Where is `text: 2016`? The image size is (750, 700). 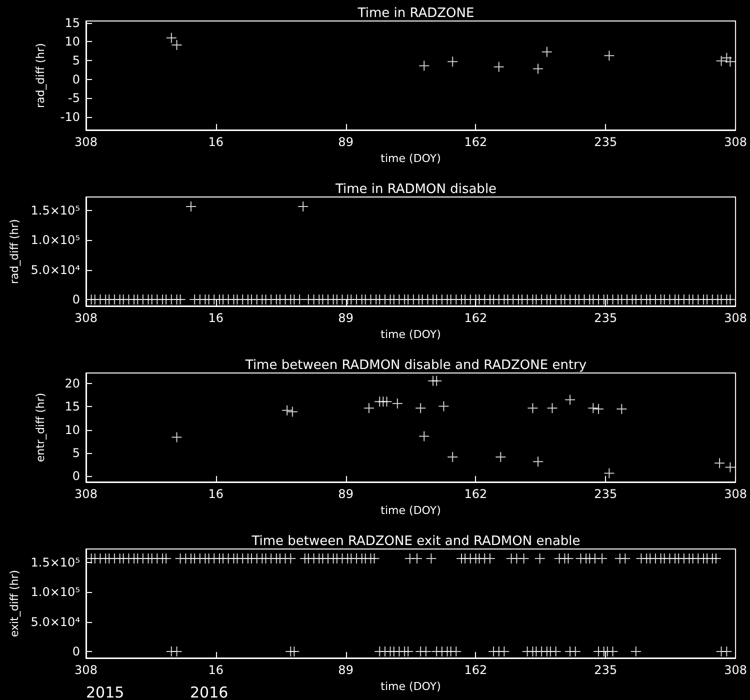 text: 2016 is located at coordinates (209, 692).